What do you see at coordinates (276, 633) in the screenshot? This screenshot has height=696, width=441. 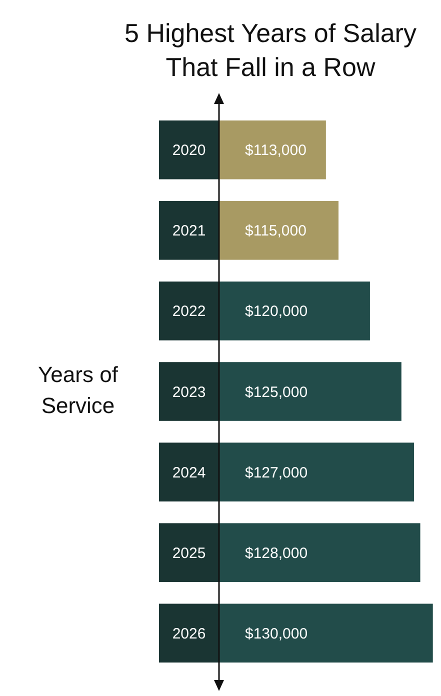 I see `data-label: $130,000` at bounding box center [276, 633].